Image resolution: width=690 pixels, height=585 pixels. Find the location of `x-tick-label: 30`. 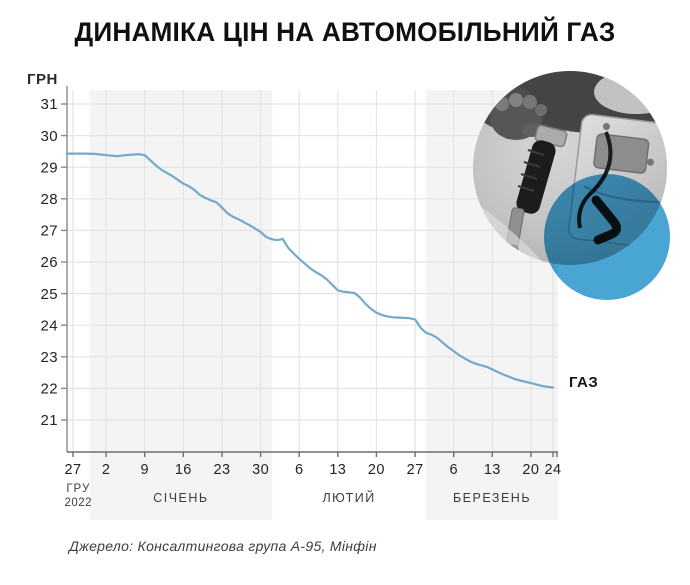

x-tick-label: 30 is located at coordinates (260, 470).